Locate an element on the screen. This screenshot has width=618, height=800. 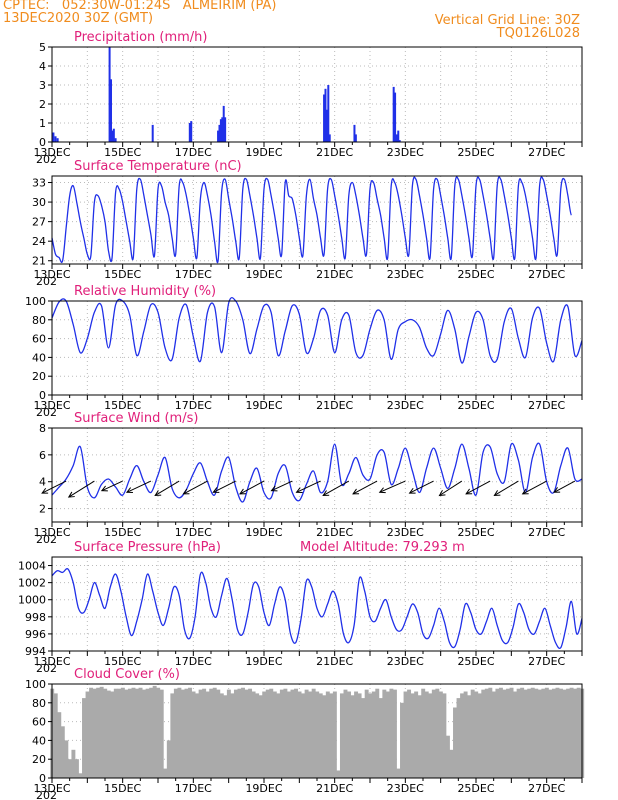
y-tick-label: 1002 is located at coordinates (32, 583).